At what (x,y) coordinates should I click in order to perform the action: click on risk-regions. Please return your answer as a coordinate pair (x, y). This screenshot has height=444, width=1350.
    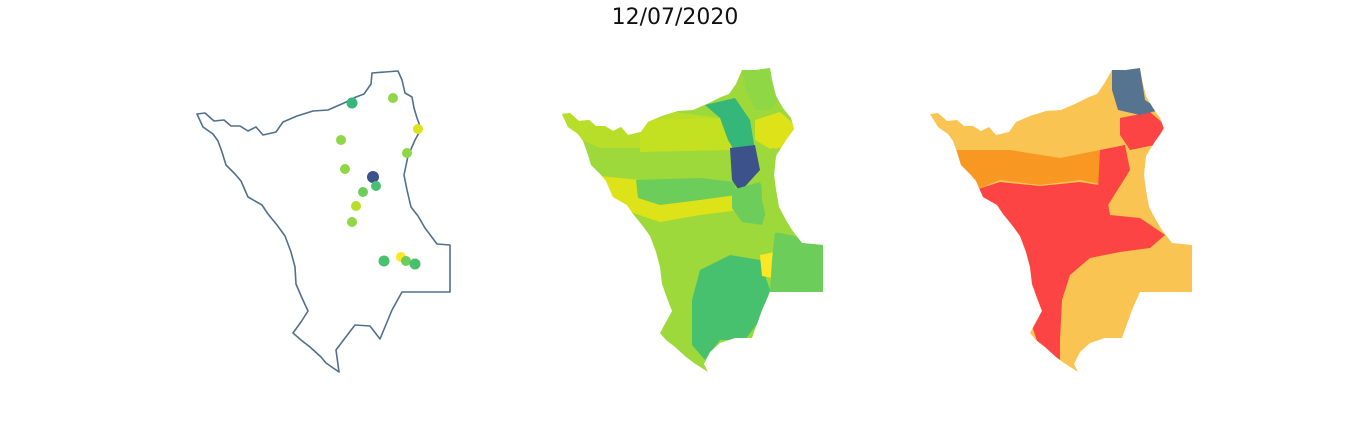
    Looking at the image, I should click on (1061, 220).